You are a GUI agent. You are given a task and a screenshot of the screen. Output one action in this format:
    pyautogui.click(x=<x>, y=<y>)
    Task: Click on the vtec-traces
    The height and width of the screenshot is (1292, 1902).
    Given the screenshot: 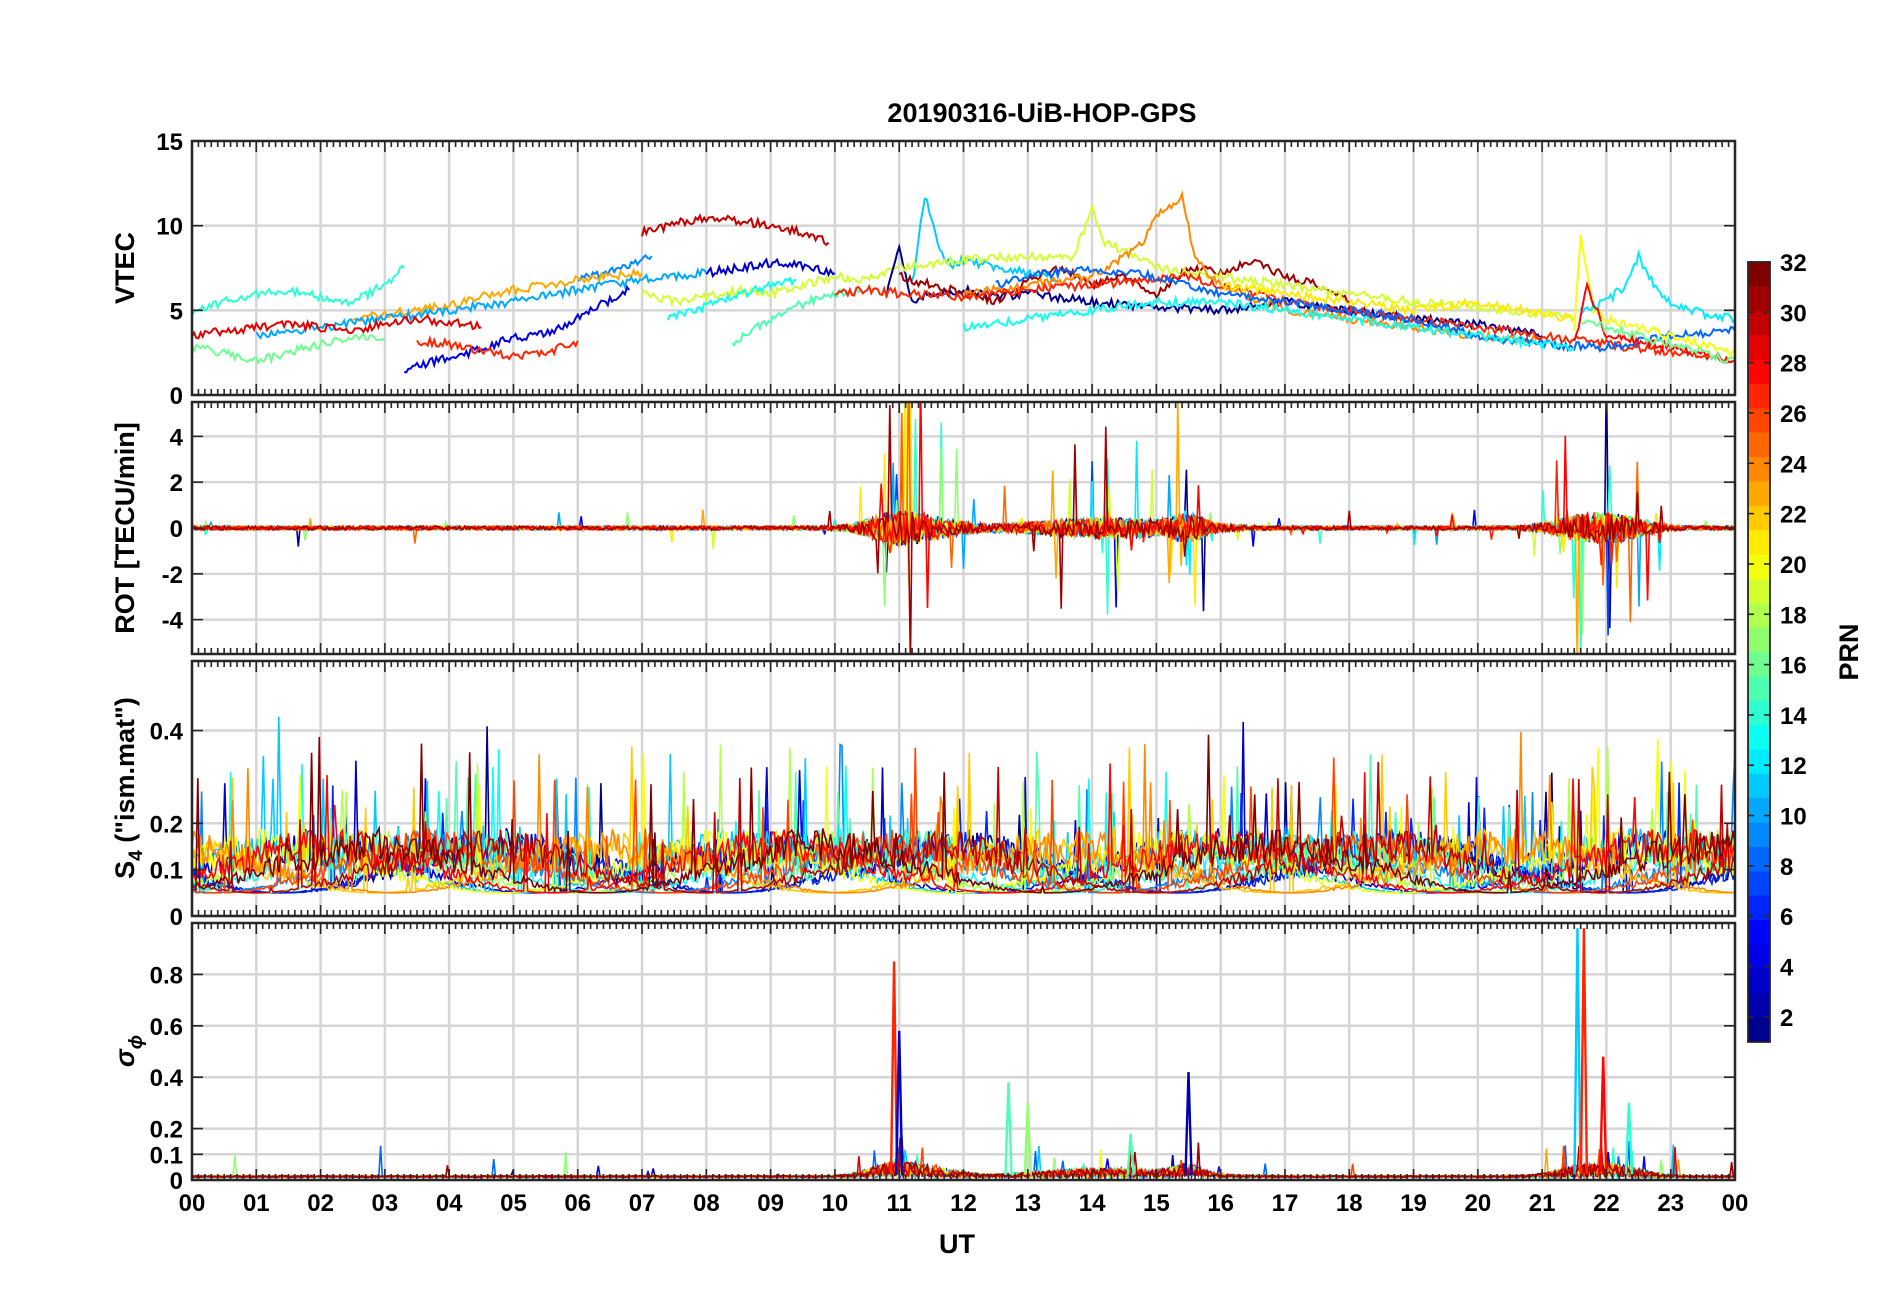 What is the action you would take?
    pyautogui.click(x=963, y=282)
    